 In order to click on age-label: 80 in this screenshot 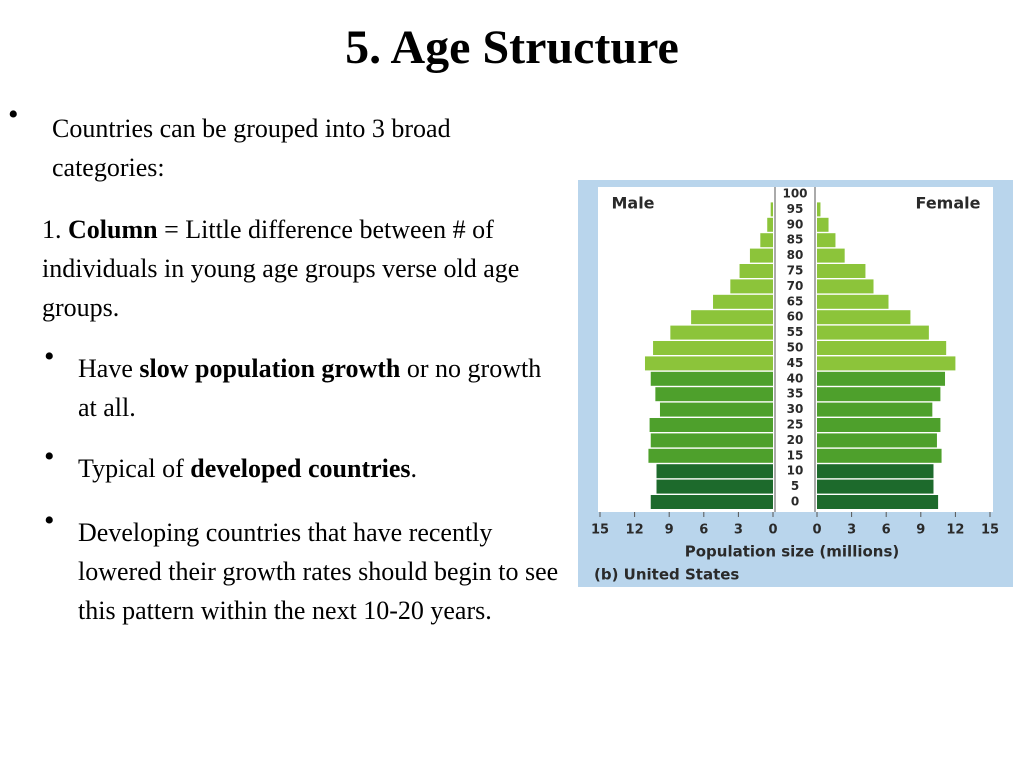, I will do `click(795, 255)`.